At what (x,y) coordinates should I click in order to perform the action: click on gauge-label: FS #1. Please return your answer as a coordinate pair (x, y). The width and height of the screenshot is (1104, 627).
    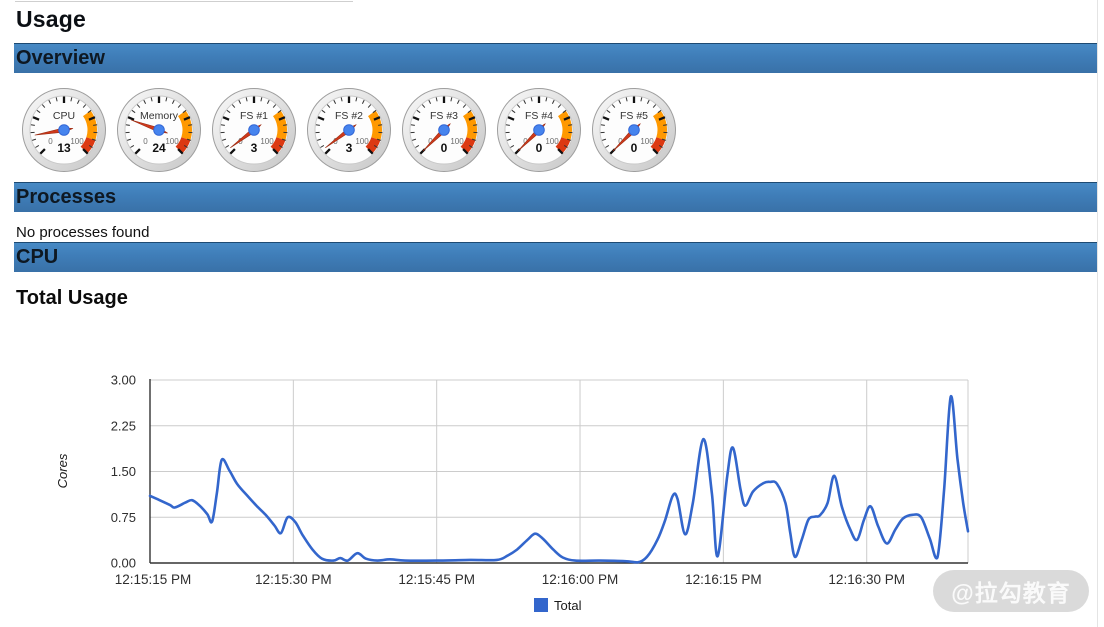
    Looking at the image, I should click on (254, 116).